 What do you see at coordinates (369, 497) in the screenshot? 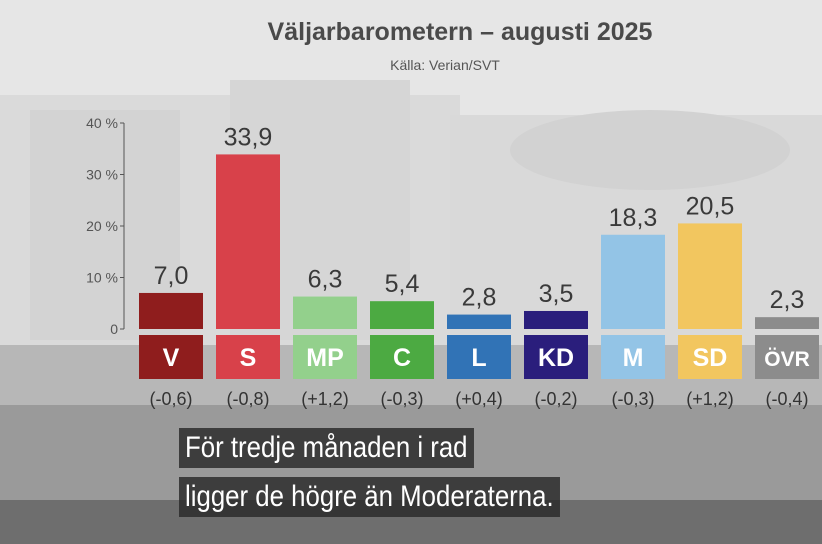
I see `subtitle-caption-line-2: ligger de högre än Moderaterna.` at bounding box center [369, 497].